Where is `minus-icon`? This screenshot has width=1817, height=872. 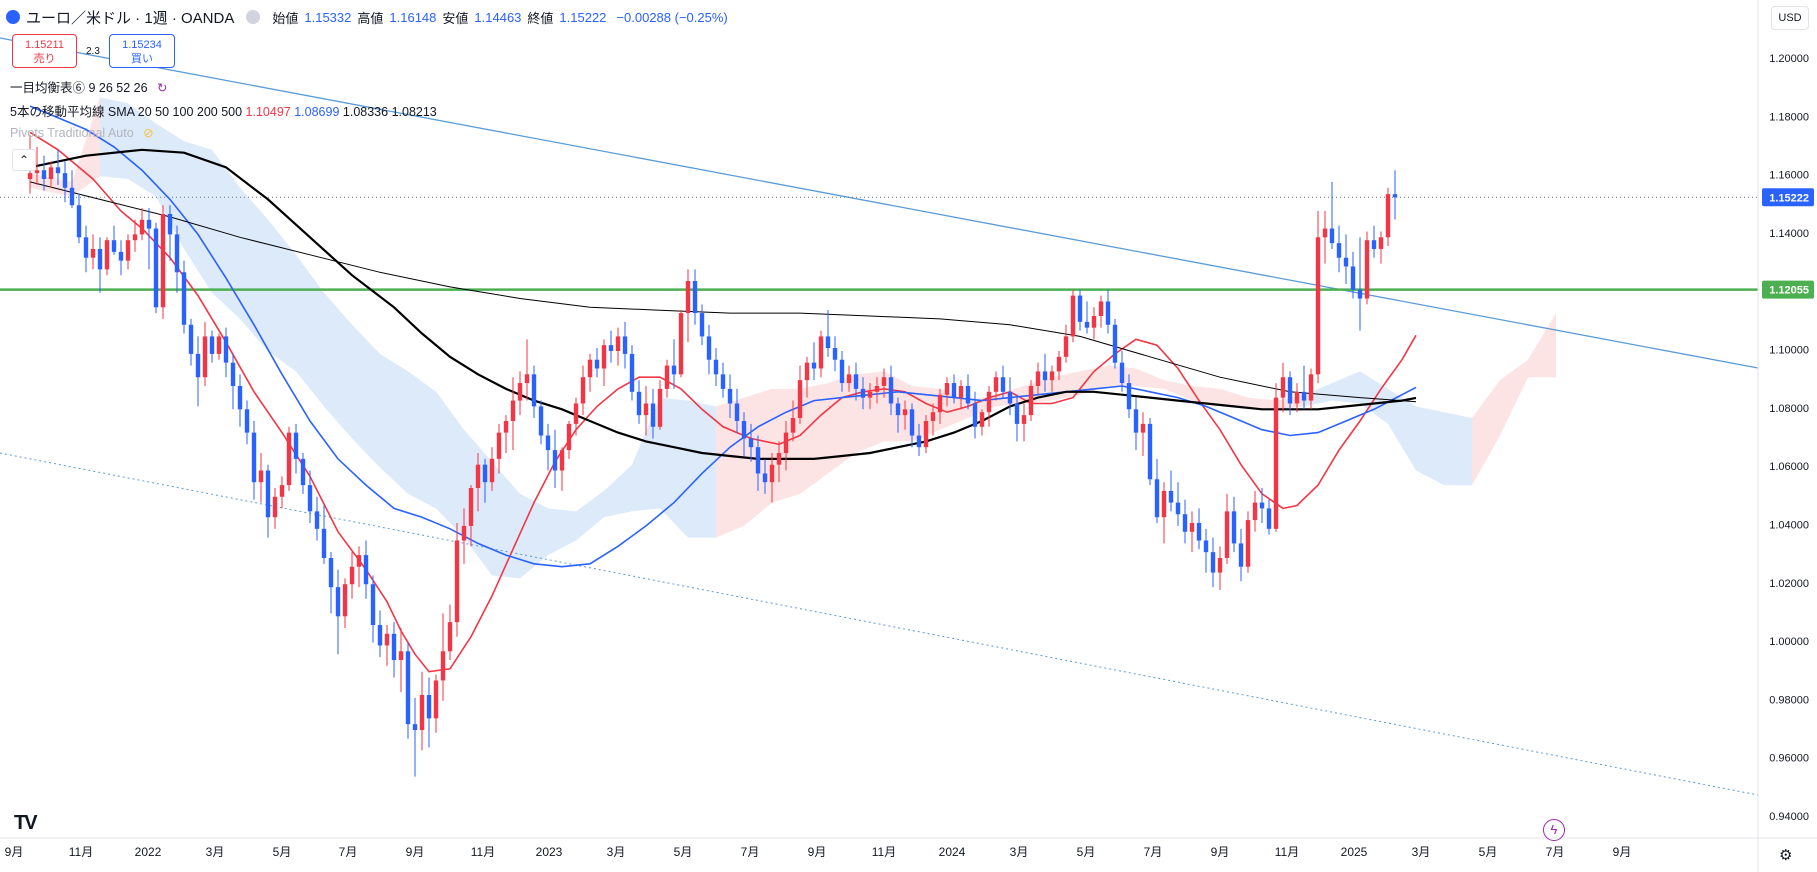 minus-icon is located at coordinates (253, 17).